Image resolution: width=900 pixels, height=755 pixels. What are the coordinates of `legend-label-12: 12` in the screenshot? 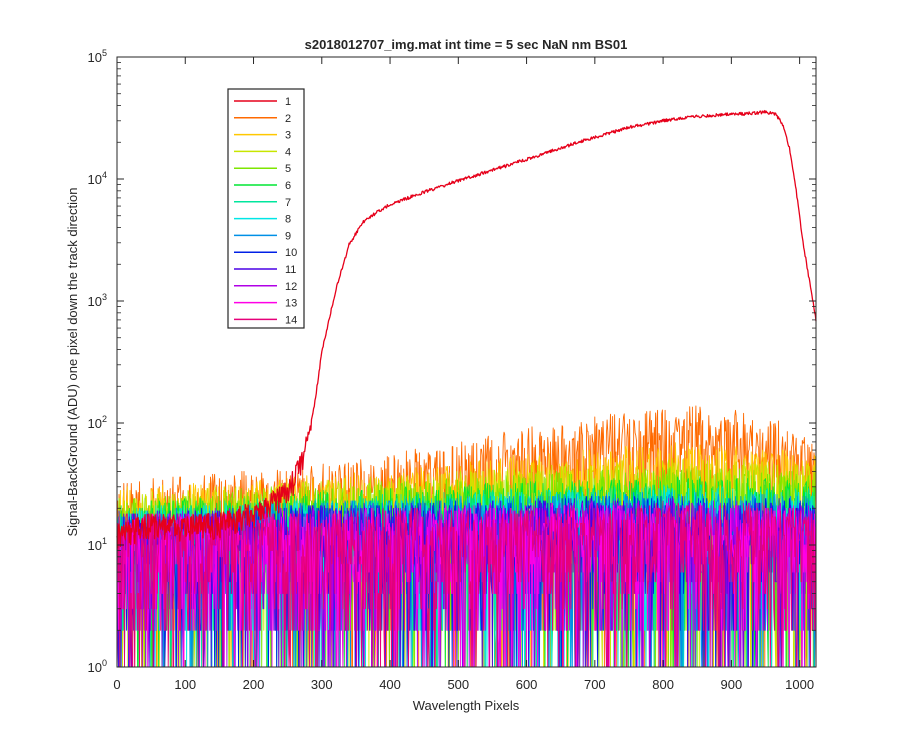 It's located at (291, 287).